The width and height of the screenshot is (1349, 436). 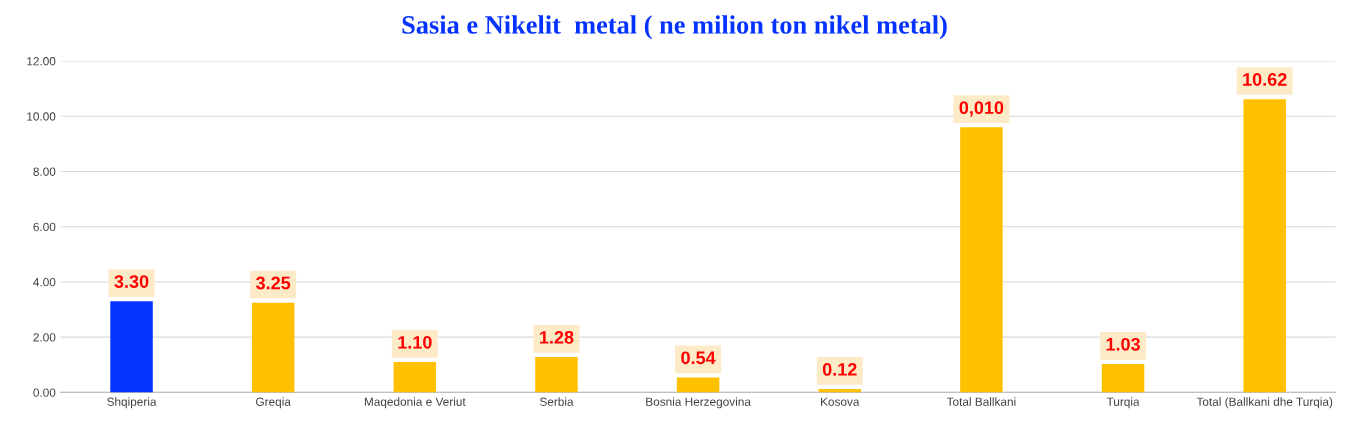 I want to click on y-tick-label: 12.00, so click(x=41, y=61).